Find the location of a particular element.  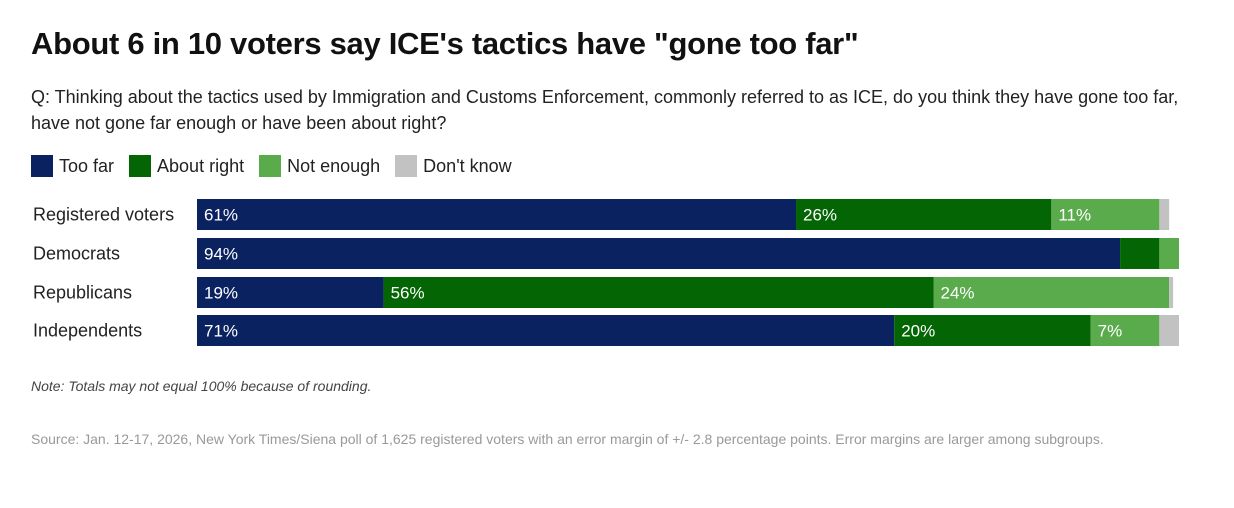

data-label-independents-about-right: 20% is located at coordinates (918, 331).